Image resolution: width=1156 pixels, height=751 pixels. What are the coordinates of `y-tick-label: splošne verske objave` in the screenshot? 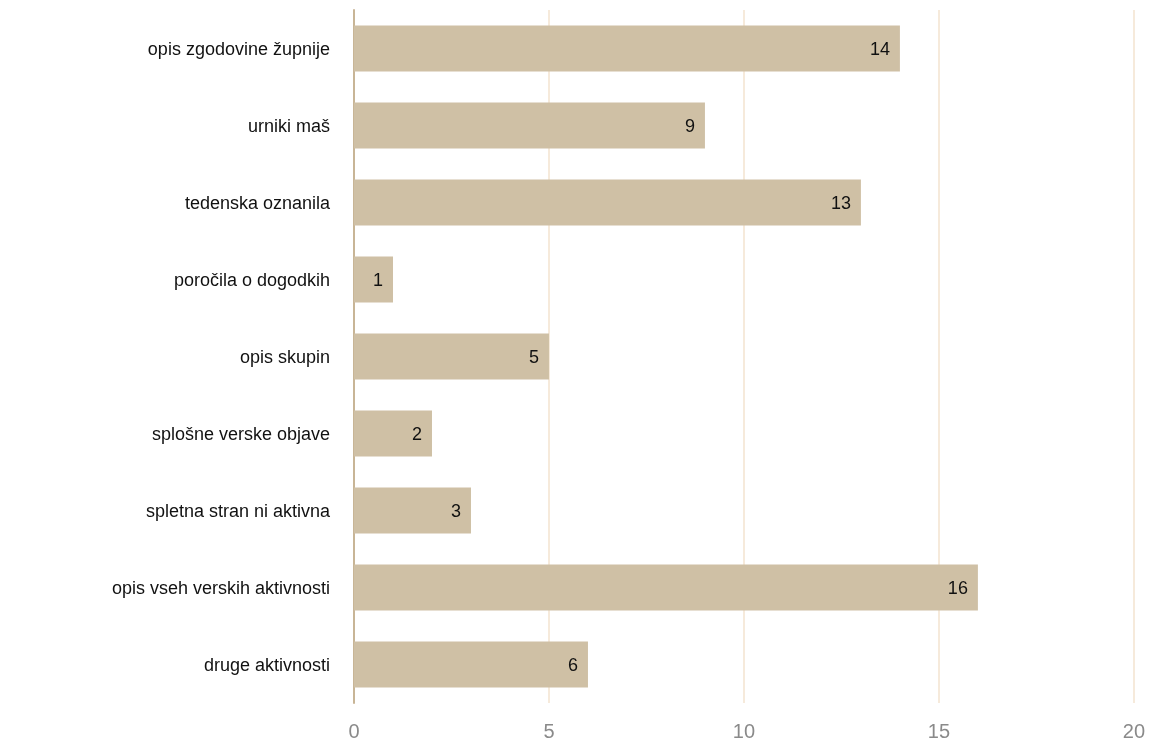 It's located at (240, 433).